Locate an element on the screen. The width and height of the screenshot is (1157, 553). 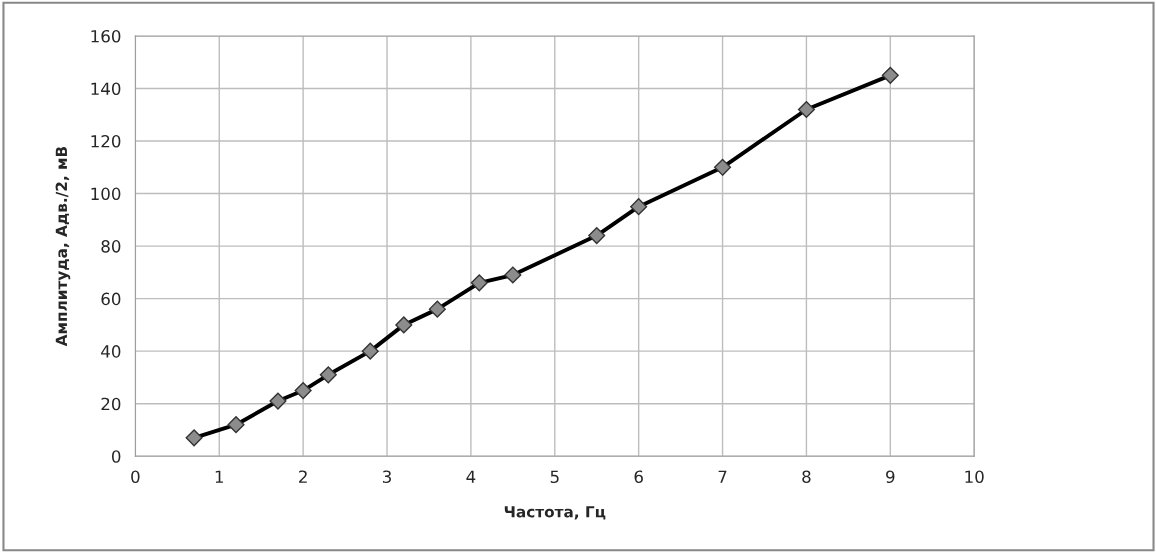
x-tick-label: 1 is located at coordinates (219, 476).